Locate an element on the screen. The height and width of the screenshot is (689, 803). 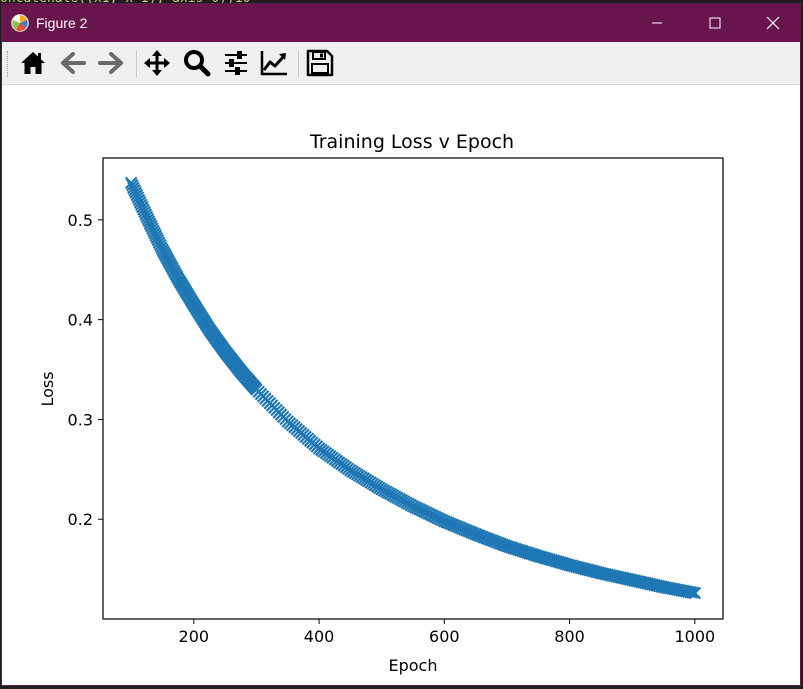
x-tick-label: 400 is located at coordinates (319, 636).